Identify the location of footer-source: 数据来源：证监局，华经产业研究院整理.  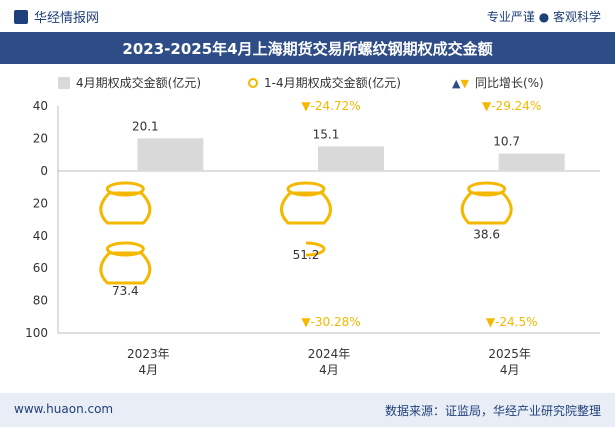
(492, 411).